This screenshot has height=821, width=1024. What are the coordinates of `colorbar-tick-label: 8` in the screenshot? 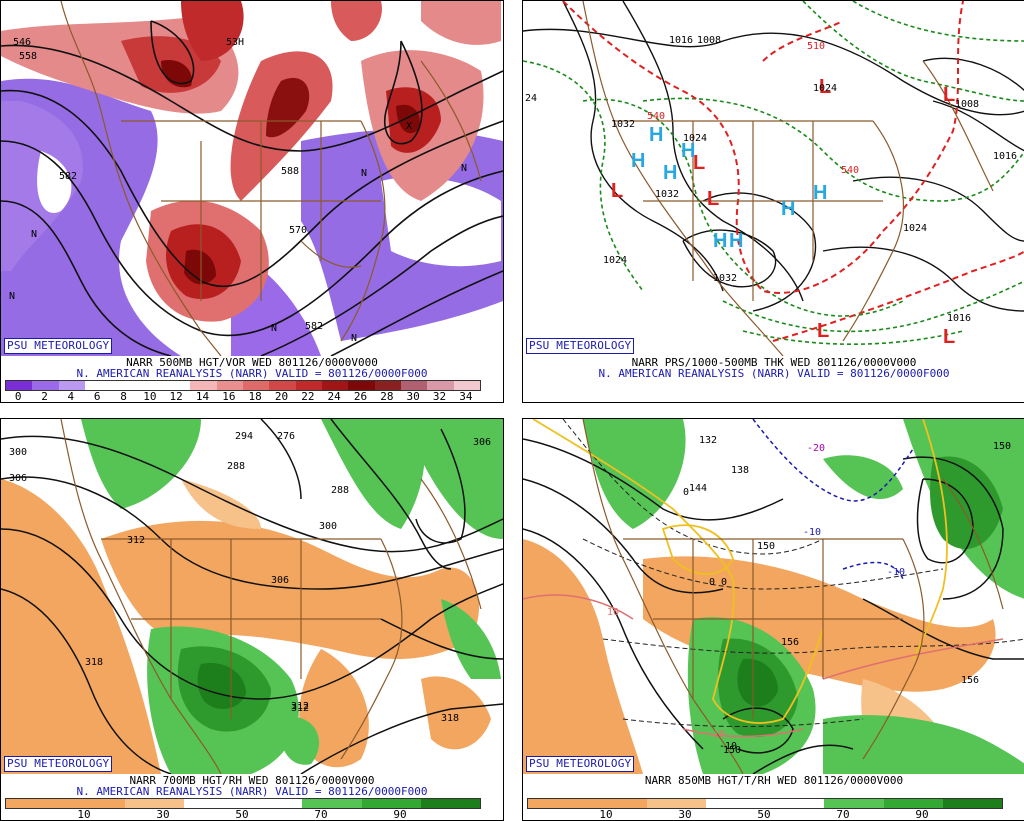 It's located at (123, 396).